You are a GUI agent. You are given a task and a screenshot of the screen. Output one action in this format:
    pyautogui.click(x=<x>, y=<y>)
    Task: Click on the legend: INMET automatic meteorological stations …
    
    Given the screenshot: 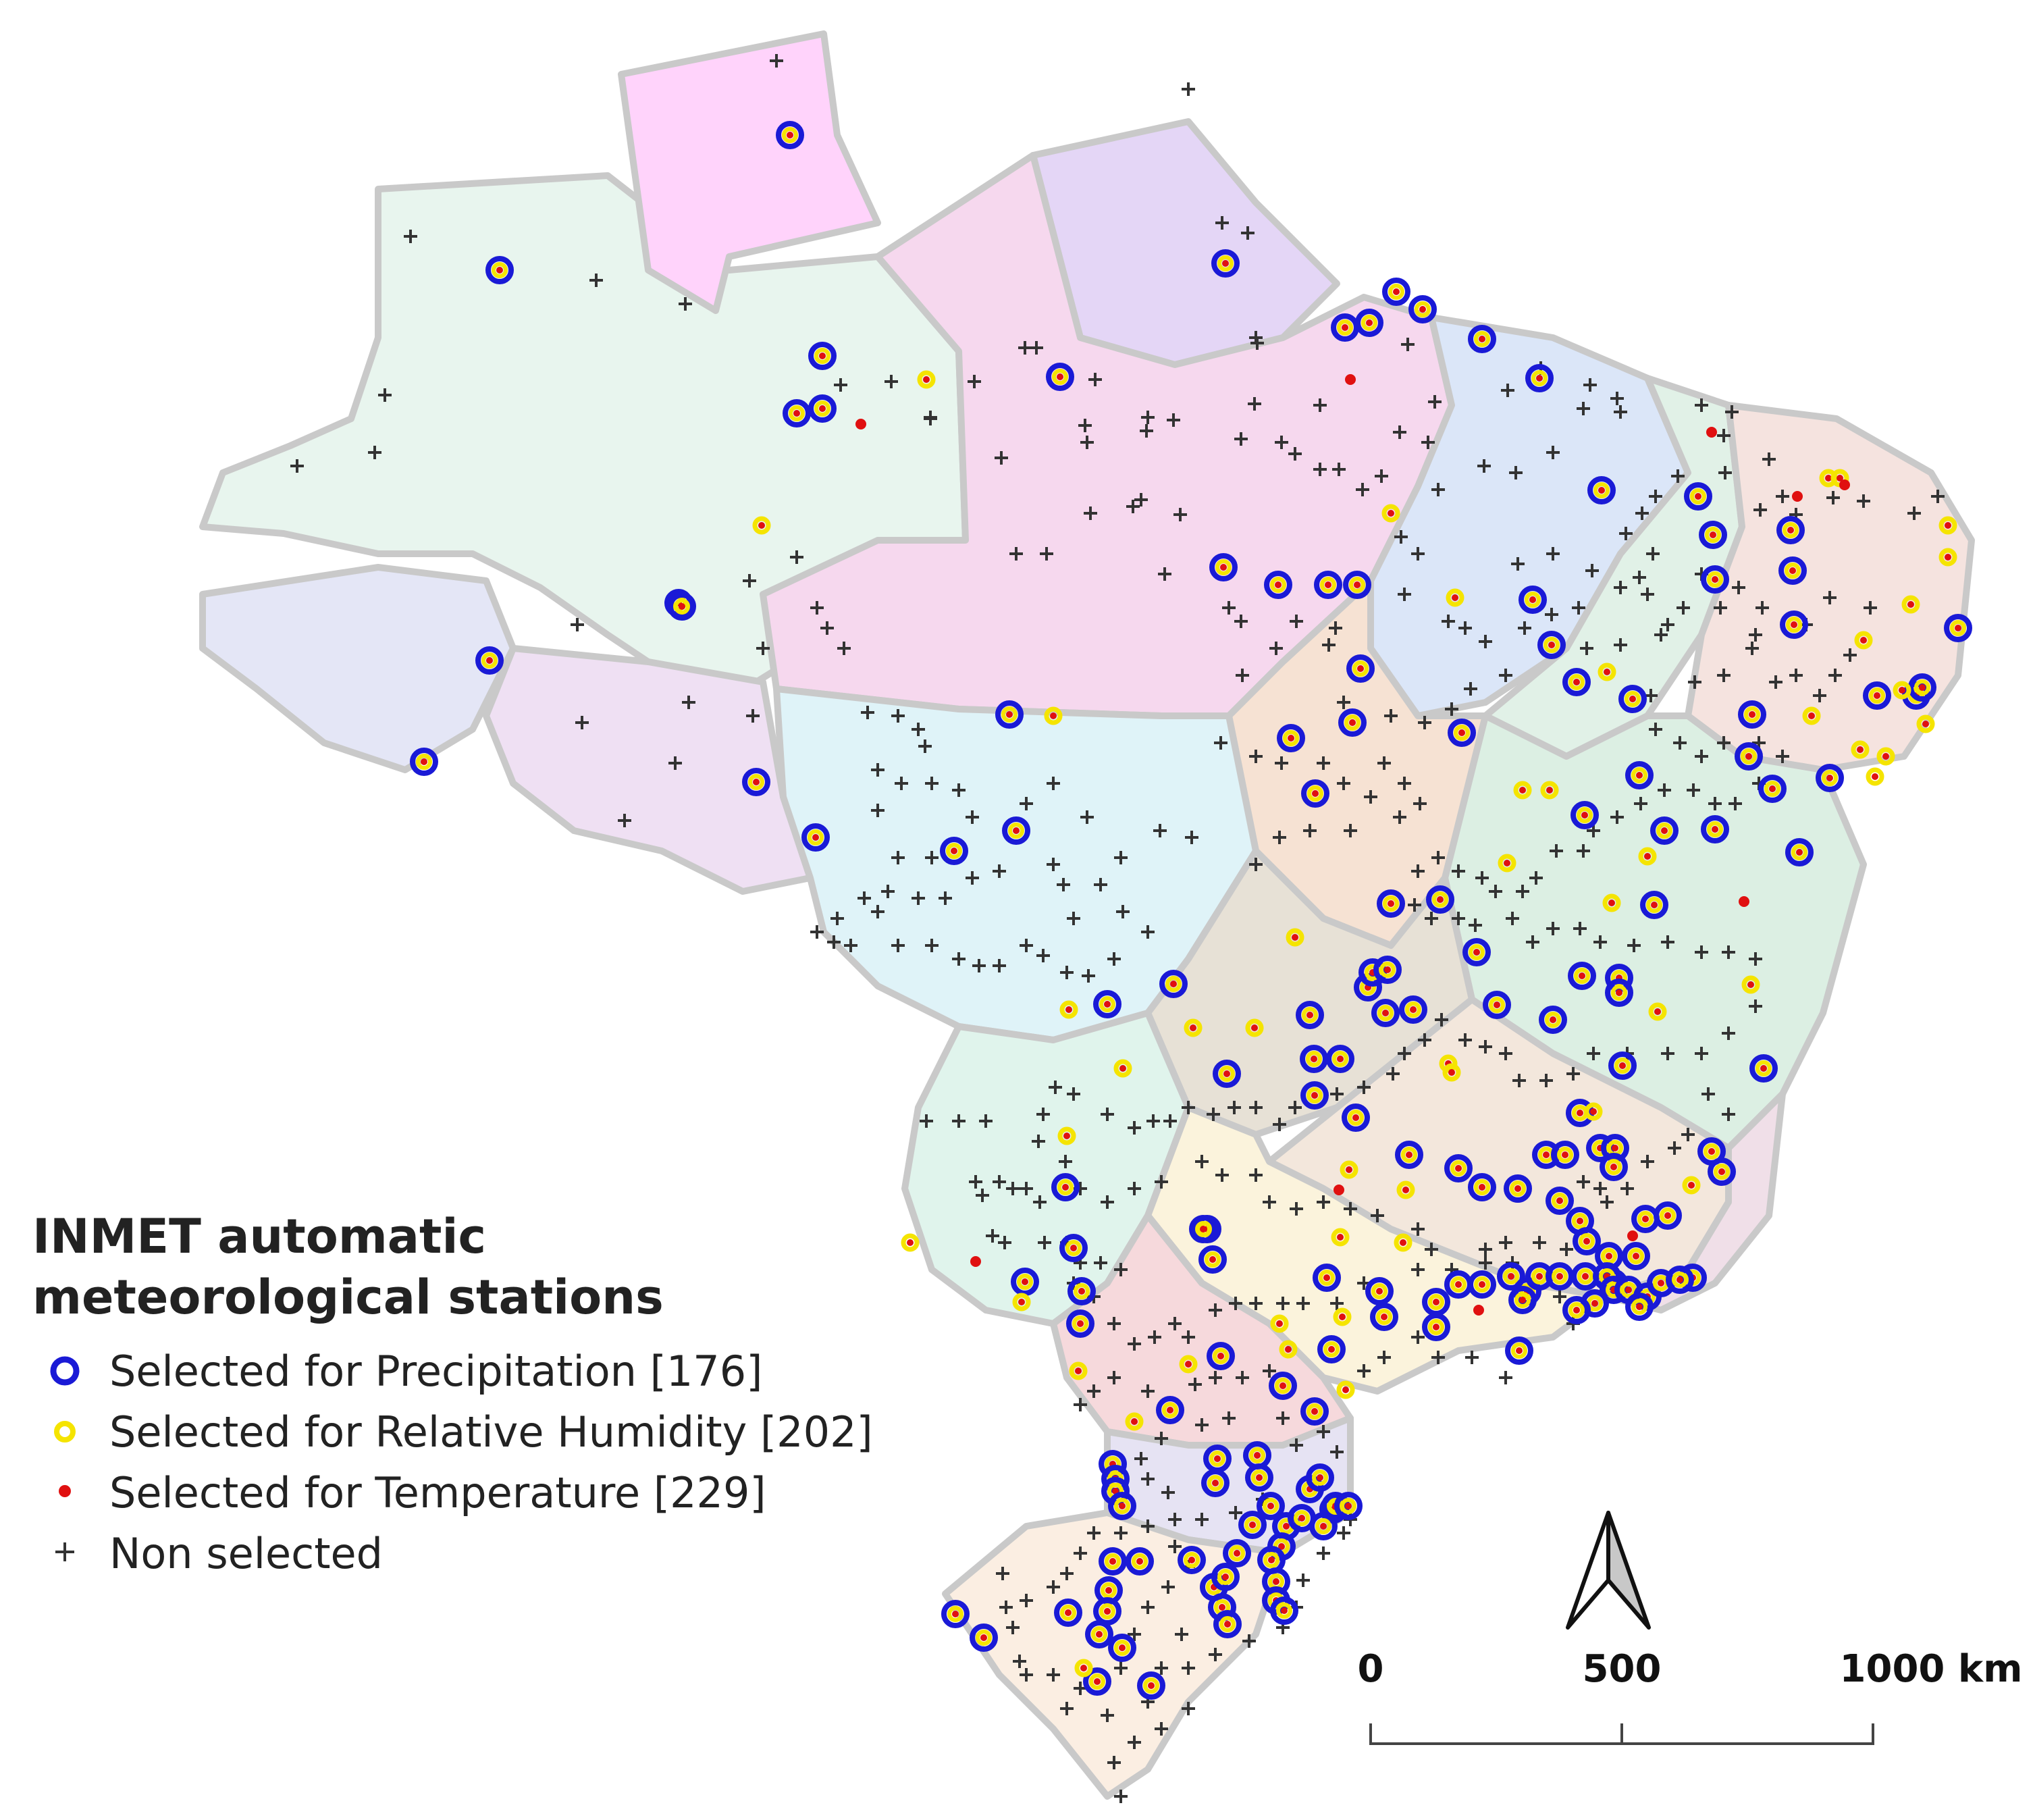 What is the action you would take?
    pyautogui.click(x=452, y=1394)
    